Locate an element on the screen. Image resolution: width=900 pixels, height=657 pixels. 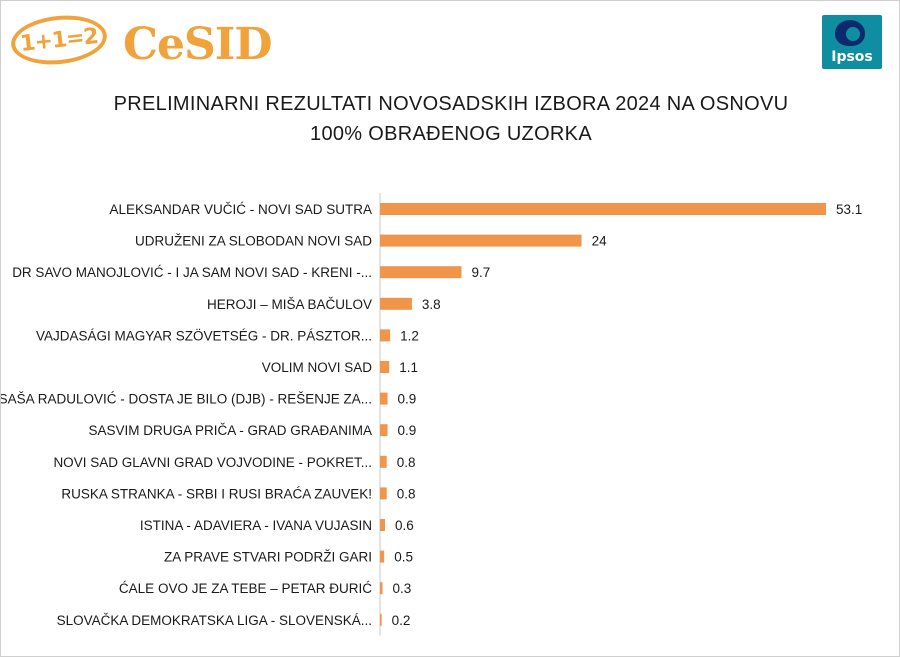
category-label: VOLIM NOVI SAD is located at coordinates (317, 367).